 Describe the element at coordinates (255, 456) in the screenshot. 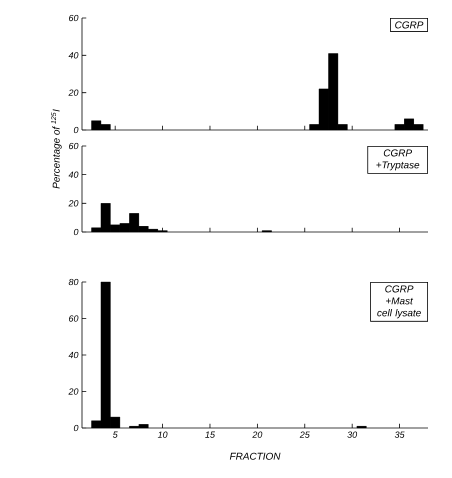

I see `x-axis-title: FRACTION` at that location.